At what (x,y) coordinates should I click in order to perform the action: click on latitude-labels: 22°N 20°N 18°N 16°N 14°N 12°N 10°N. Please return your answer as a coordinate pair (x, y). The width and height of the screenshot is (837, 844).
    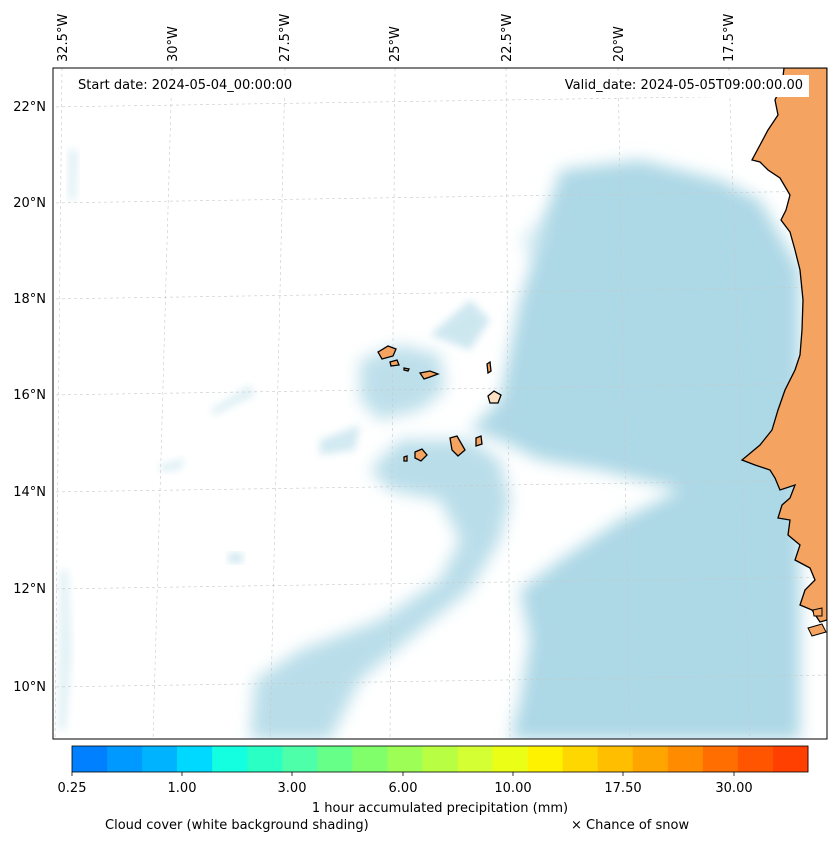
    Looking at the image, I should click on (29, 397).